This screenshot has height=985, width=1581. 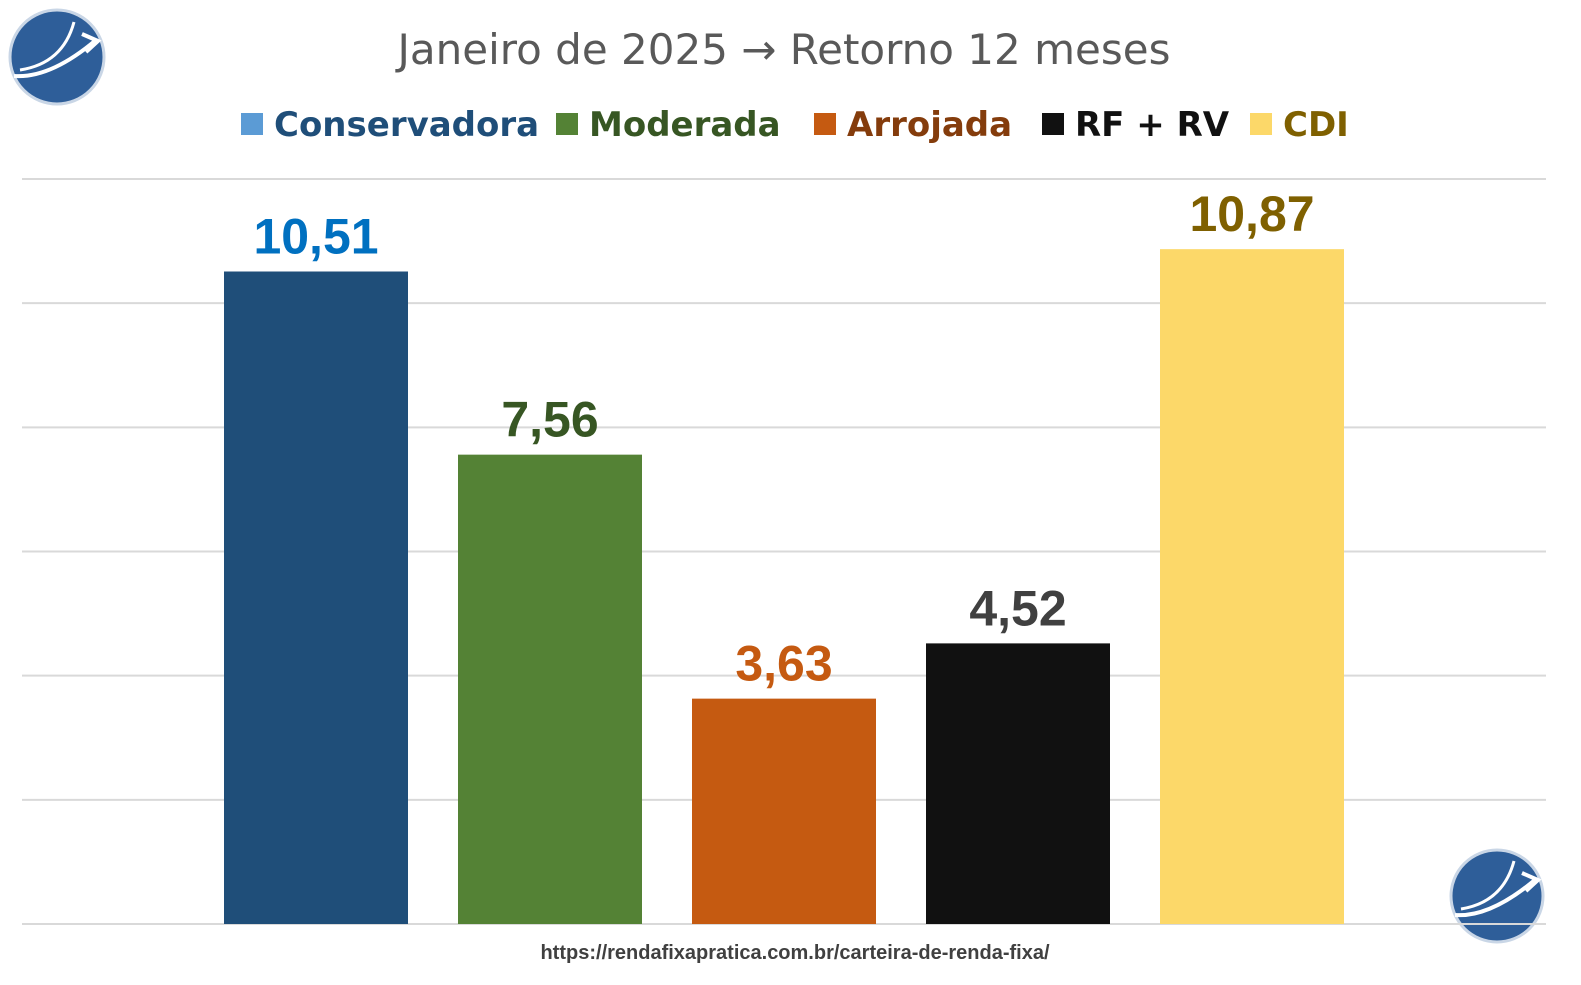 I want to click on legend-label: Conservadora, so click(x=406, y=125).